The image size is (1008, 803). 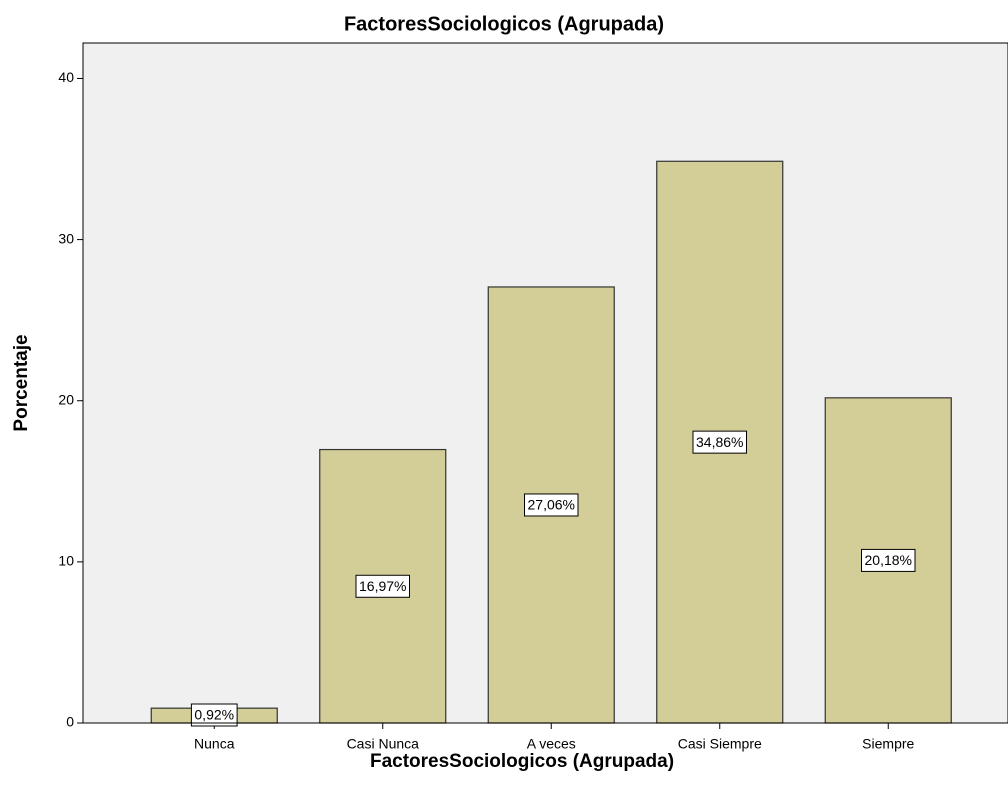 I want to click on chart-title: FactoresSociologicos (Agrupada), so click(x=504, y=24).